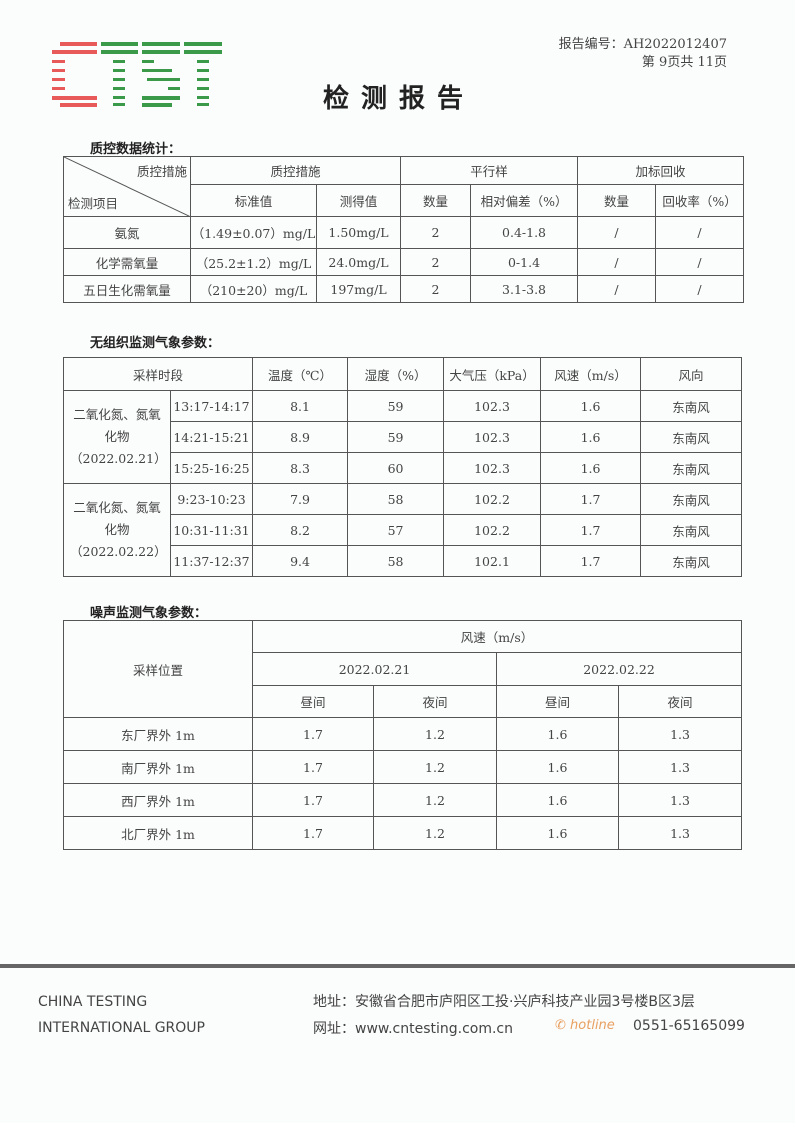 This screenshot has height=1123, width=795. Describe the element at coordinates (121, 1028) in the screenshot. I see `company-name-line2: INTERNATIONAL GROUP` at that location.